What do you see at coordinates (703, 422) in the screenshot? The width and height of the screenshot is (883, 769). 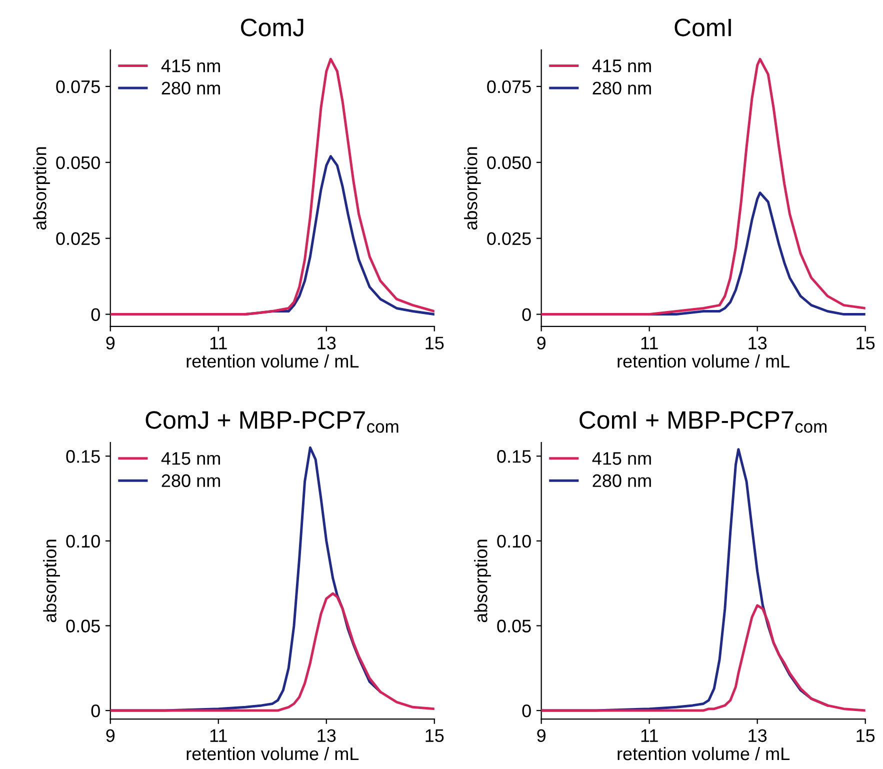 I see `chart-title: ComI + MBP-PCP7$_{com}$` at bounding box center [703, 422].